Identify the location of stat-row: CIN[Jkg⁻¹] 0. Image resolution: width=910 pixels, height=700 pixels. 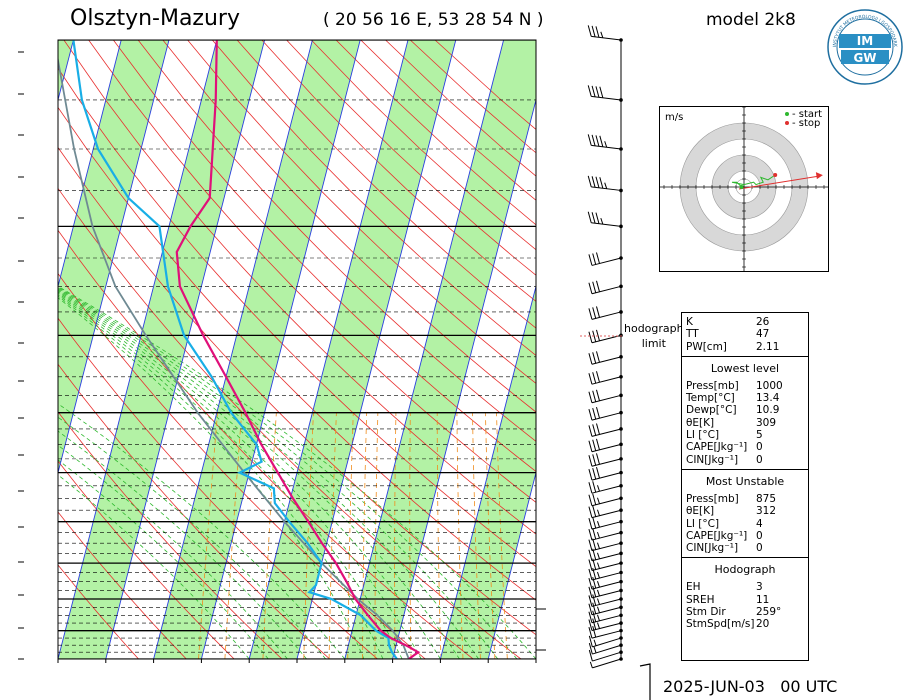
(745, 460).